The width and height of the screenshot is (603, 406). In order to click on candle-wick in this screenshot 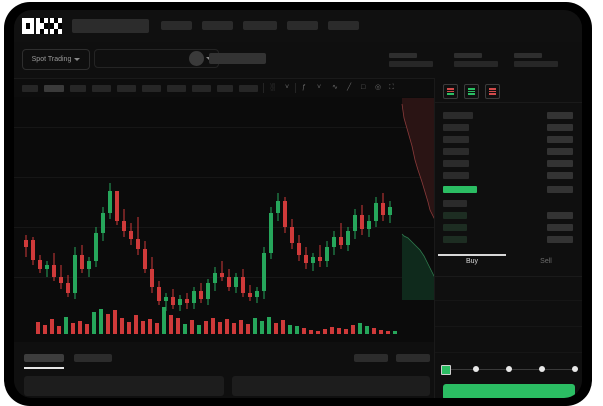, I will do `click(138, 236)`.